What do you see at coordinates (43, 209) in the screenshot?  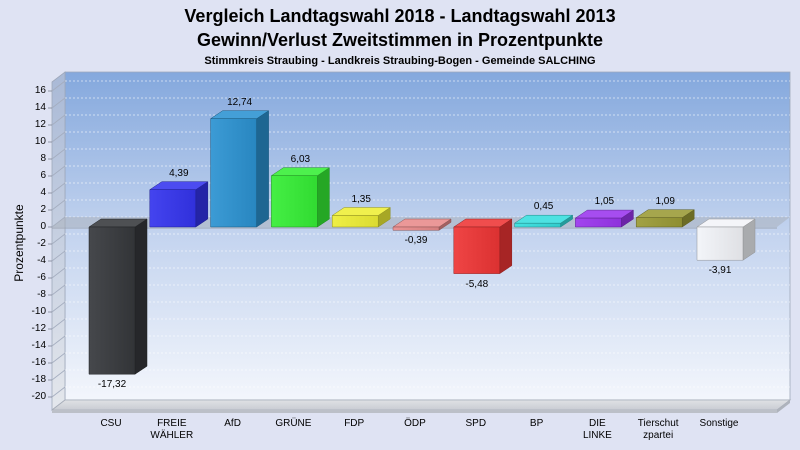 I see `y-tick-label: 2` at bounding box center [43, 209].